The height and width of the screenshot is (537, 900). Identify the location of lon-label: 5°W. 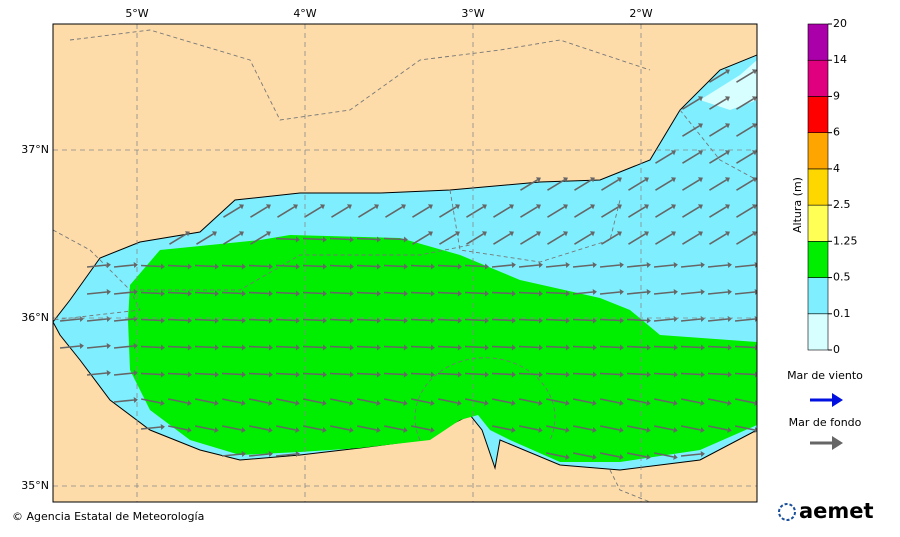
(136, 13).